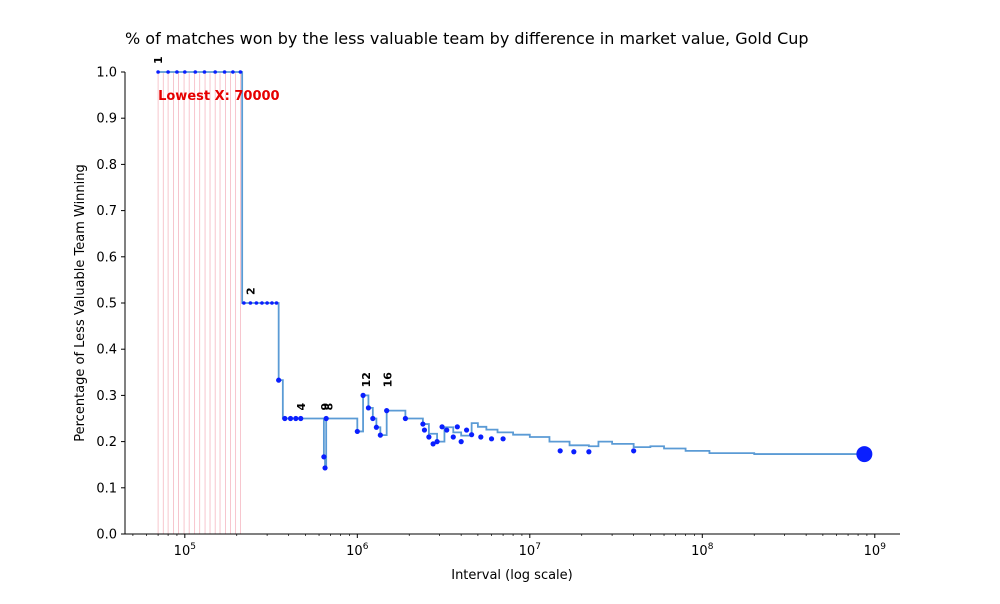 This screenshot has width=1000, height=604. What do you see at coordinates (106, 257) in the screenshot?
I see `y-tick-label: 0.6` at bounding box center [106, 257].